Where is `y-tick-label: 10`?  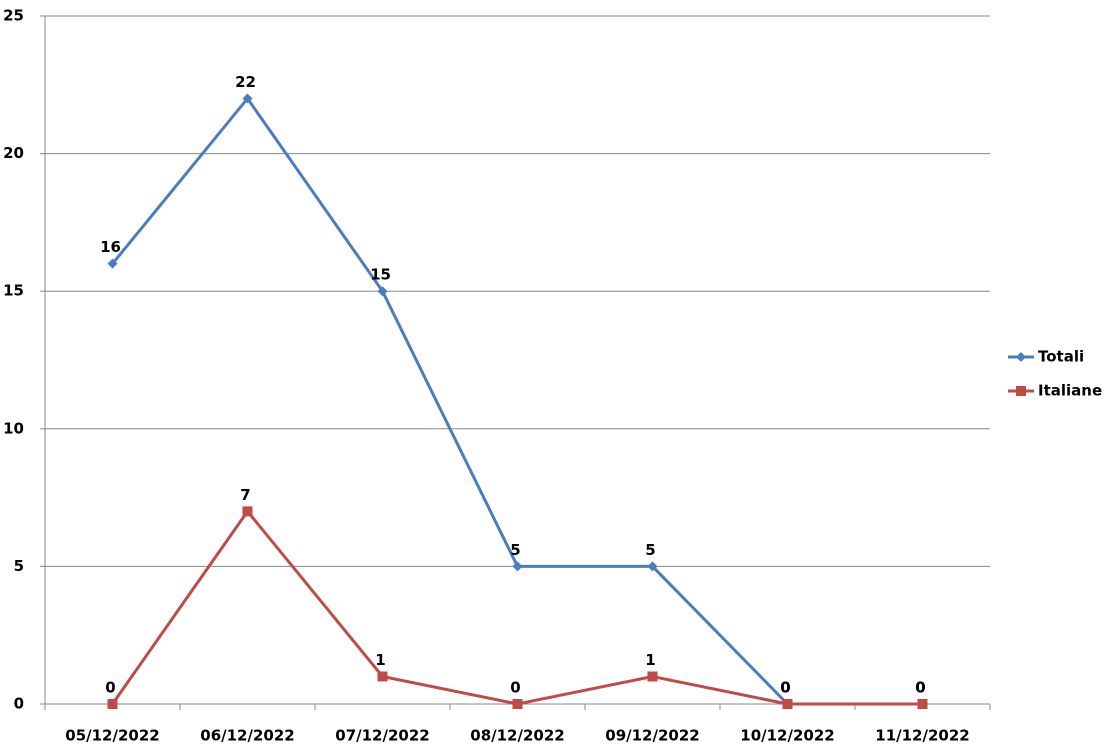
y-tick-label: 10 is located at coordinates (13, 428).